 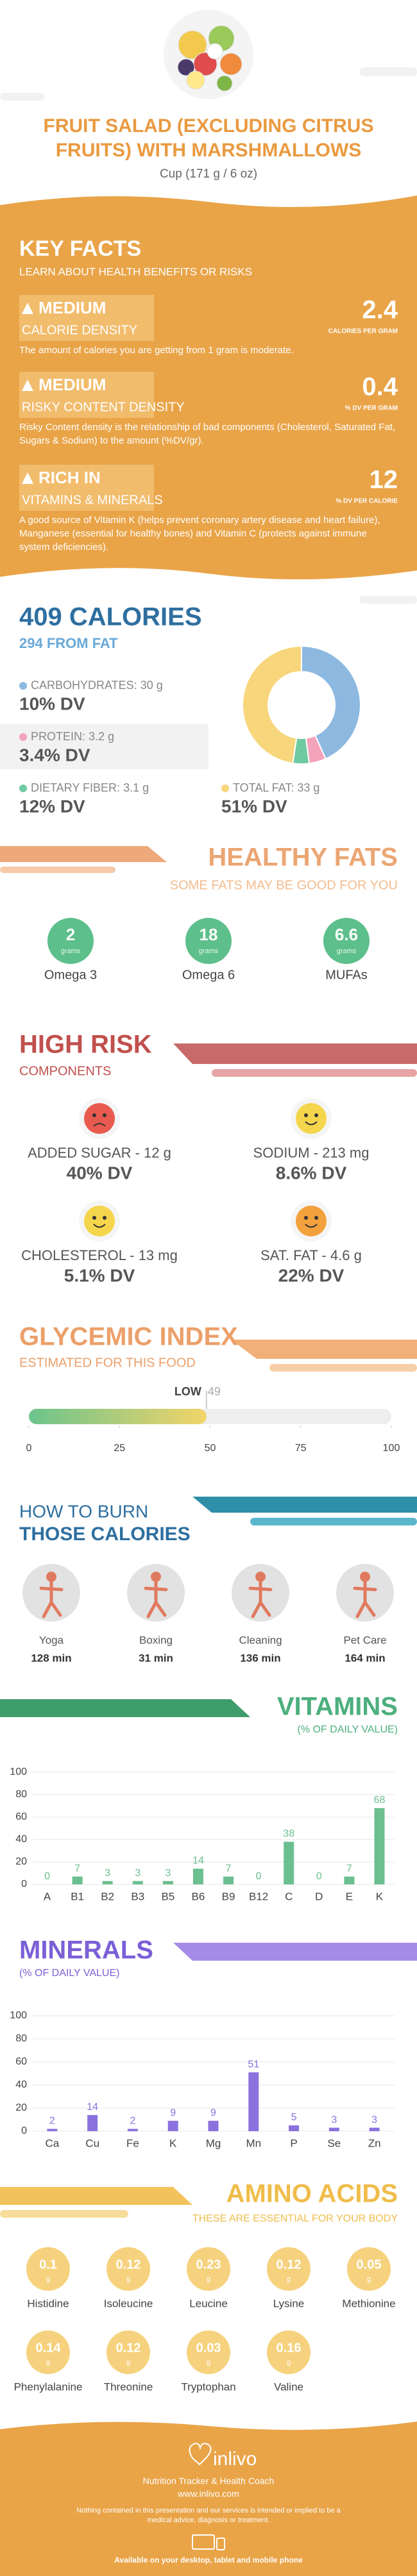 What do you see at coordinates (85, 1045) in the screenshot?
I see `section-title: HIGH RISK` at bounding box center [85, 1045].